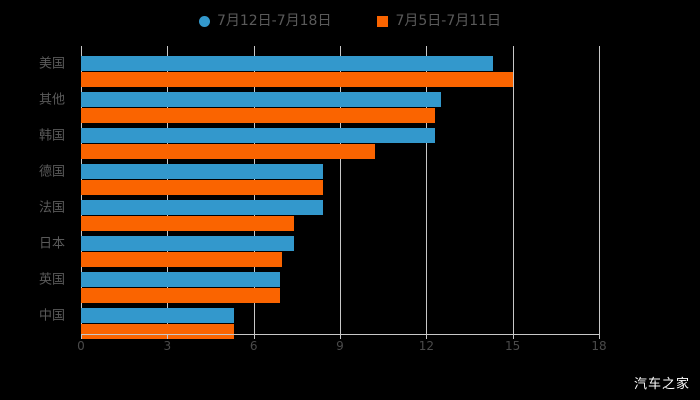  Describe the element at coordinates (383, 21) in the screenshot. I see `square-marker-icon` at that location.